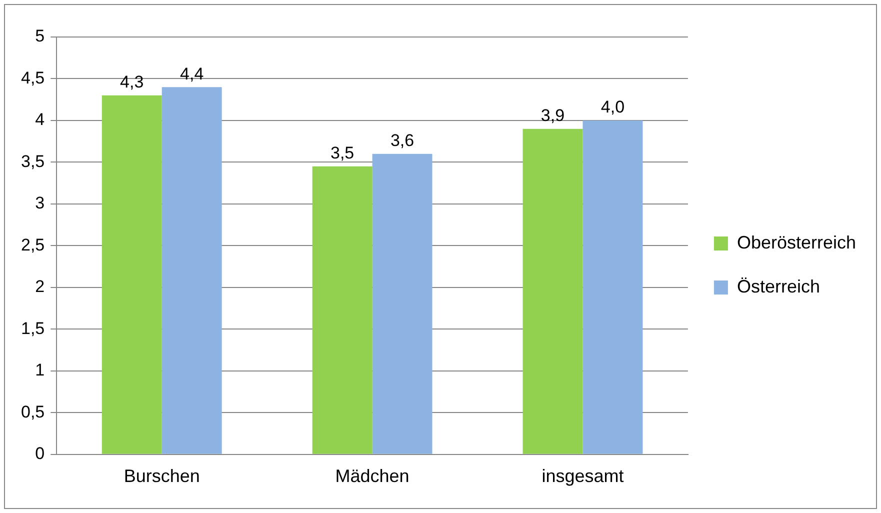 Image resolution: width=881 pixels, height=513 pixels. Describe the element at coordinates (192, 74) in the screenshot. I see `data-label: 4,4` at that location.